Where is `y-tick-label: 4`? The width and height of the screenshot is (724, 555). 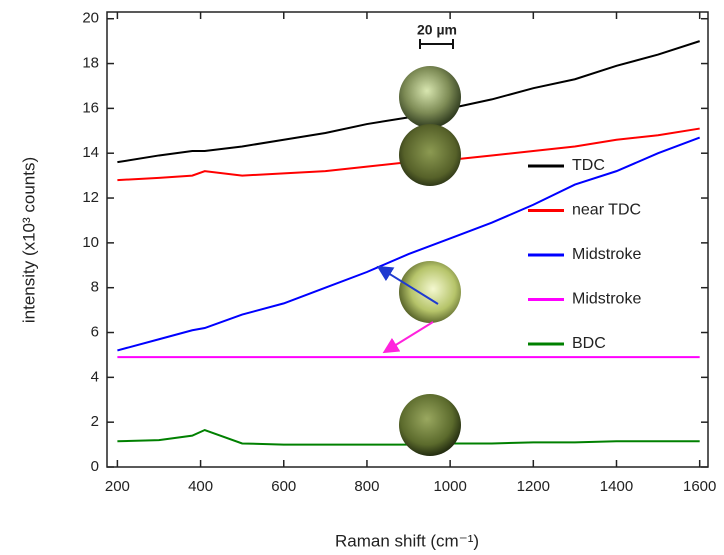
y-tick-label: 4 is located at coordinates (95, 376).